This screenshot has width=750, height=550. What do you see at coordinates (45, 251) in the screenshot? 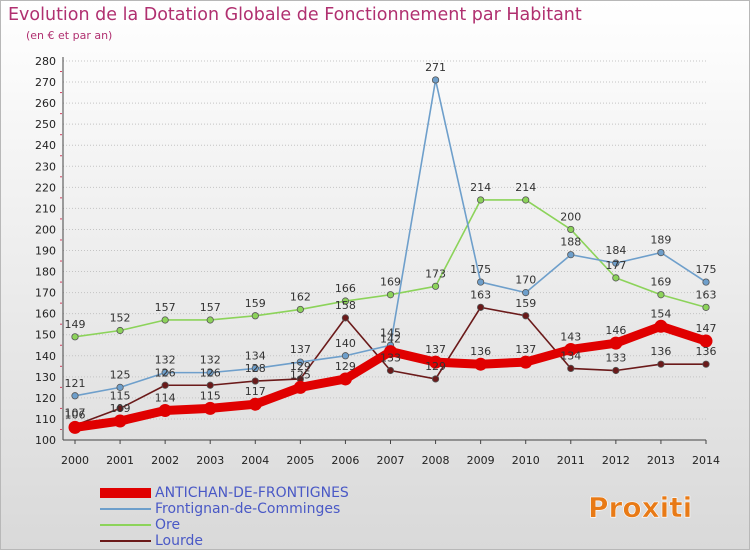
I see `y-tick-label: 190` at bounding box center [45, 251].